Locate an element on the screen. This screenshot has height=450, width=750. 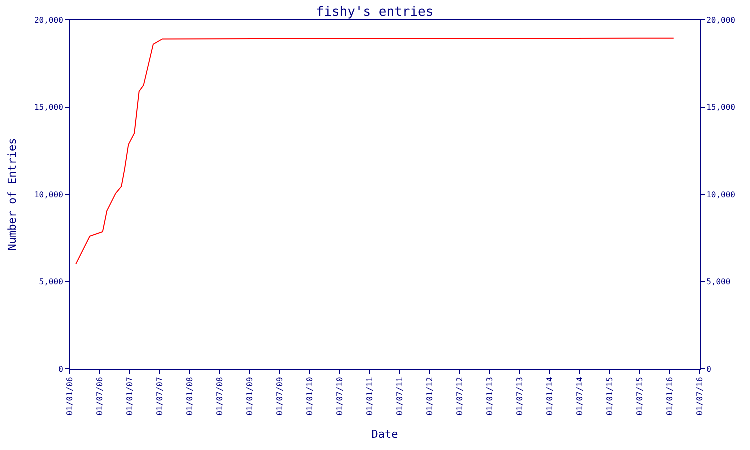
x-tick-label: 01/07/09 is located at coordinates (279, 396).